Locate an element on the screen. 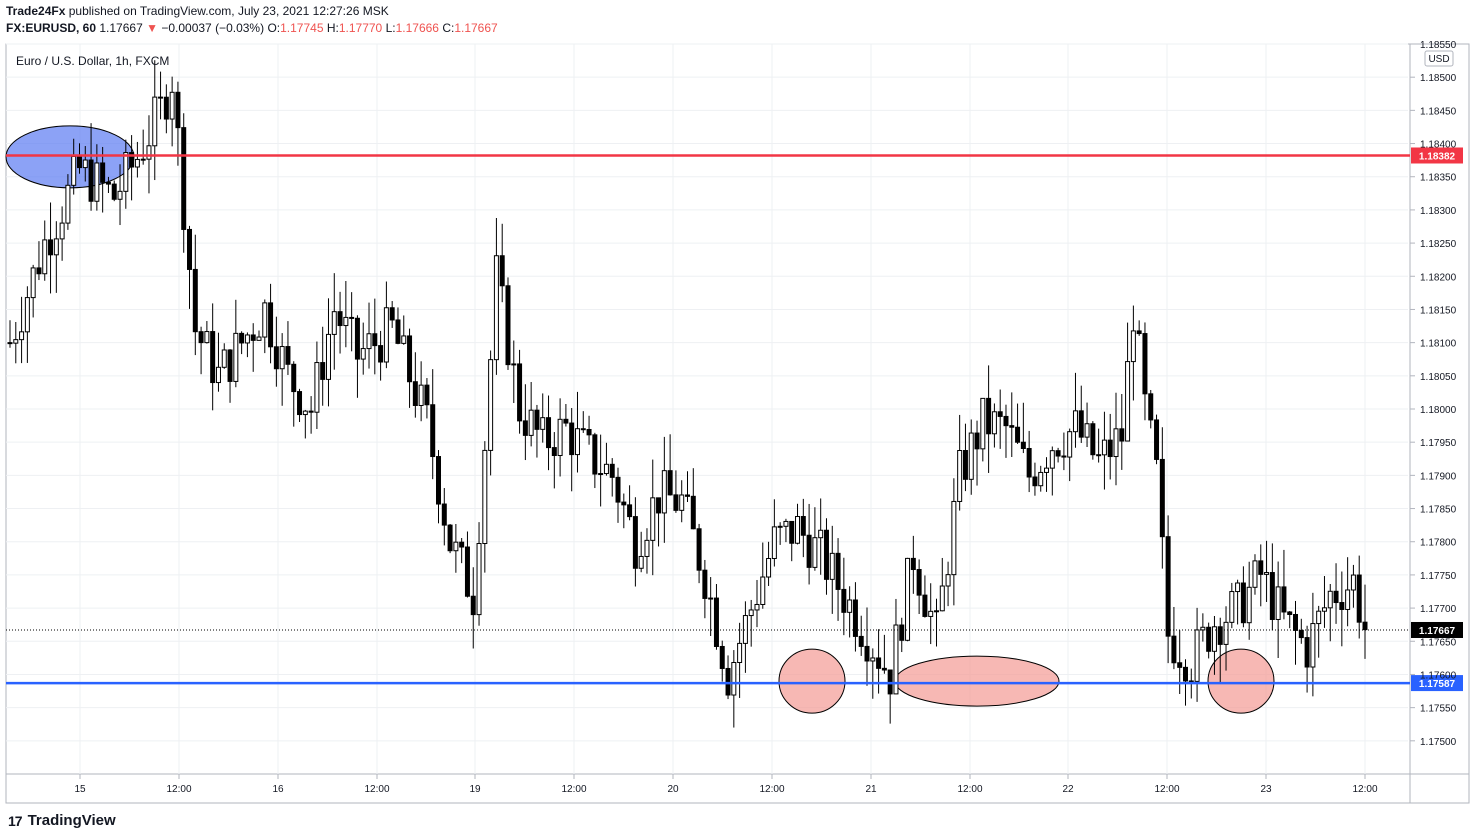 This screenshot has width=1475, height=840. price-tick-label: 1.18550 is located at coordinates (1438, 45).